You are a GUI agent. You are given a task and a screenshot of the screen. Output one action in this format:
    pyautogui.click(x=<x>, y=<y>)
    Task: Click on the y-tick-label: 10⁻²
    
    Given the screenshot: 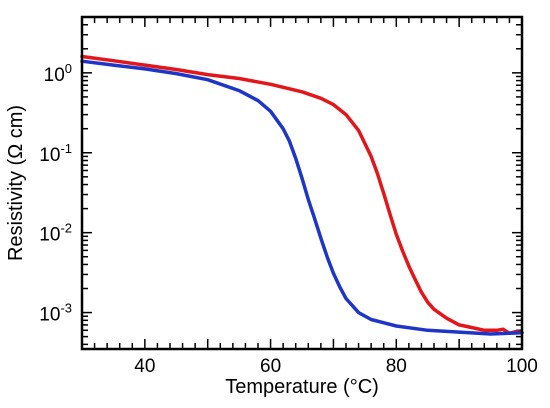 What is the action you would take?
    pyautogui.click(x=55, y=233)
    